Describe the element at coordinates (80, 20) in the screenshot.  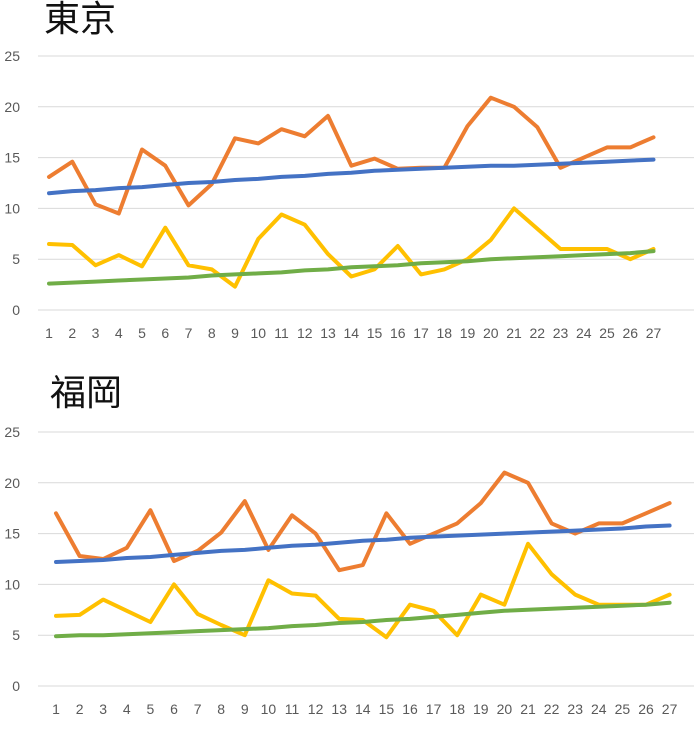
I see `chart-title: 東京` at that location.